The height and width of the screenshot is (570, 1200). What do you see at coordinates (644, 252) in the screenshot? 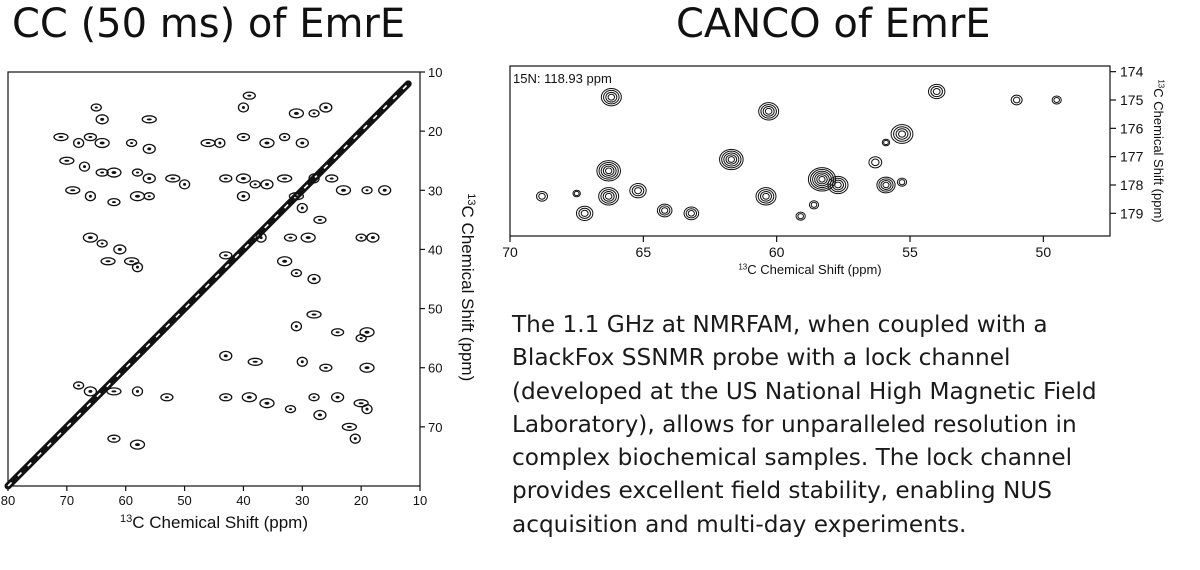
I see `canco-x-tick-label: 65` at bounding box center [644, 252].